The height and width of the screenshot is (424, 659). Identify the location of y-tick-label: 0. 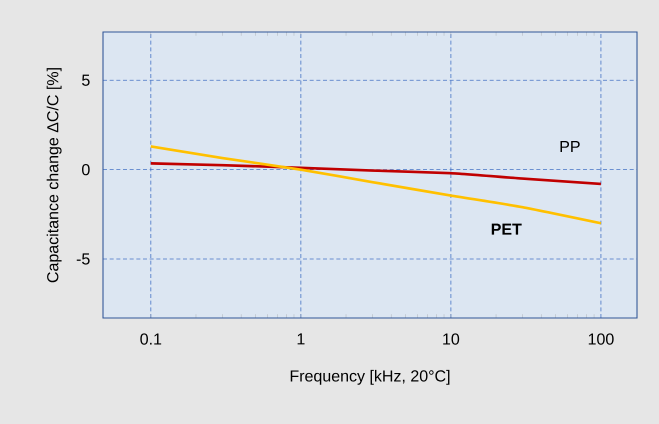
(86, 170).